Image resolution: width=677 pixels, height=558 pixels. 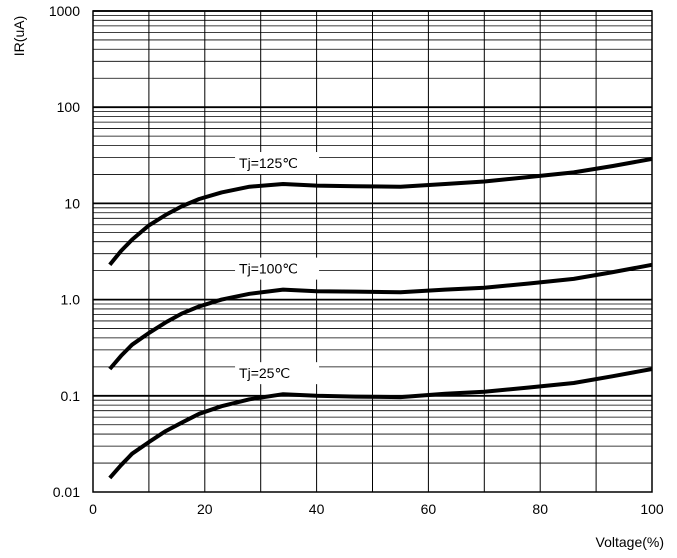 What do you see at coordinates (93, 509) in the screenshot?
I see `x-tick-label: 0` at bounding box center [93, 509].